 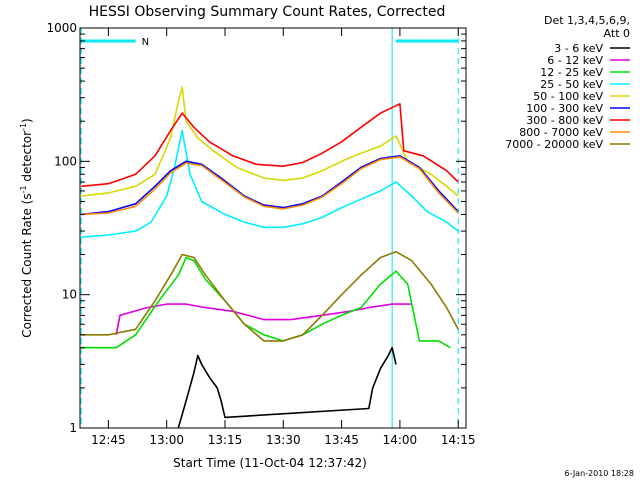 What do you see at coordinates (617, 33) in the screenshot?
I see `legend-header-line-2: Att 0` at bounding box center [617, 33].